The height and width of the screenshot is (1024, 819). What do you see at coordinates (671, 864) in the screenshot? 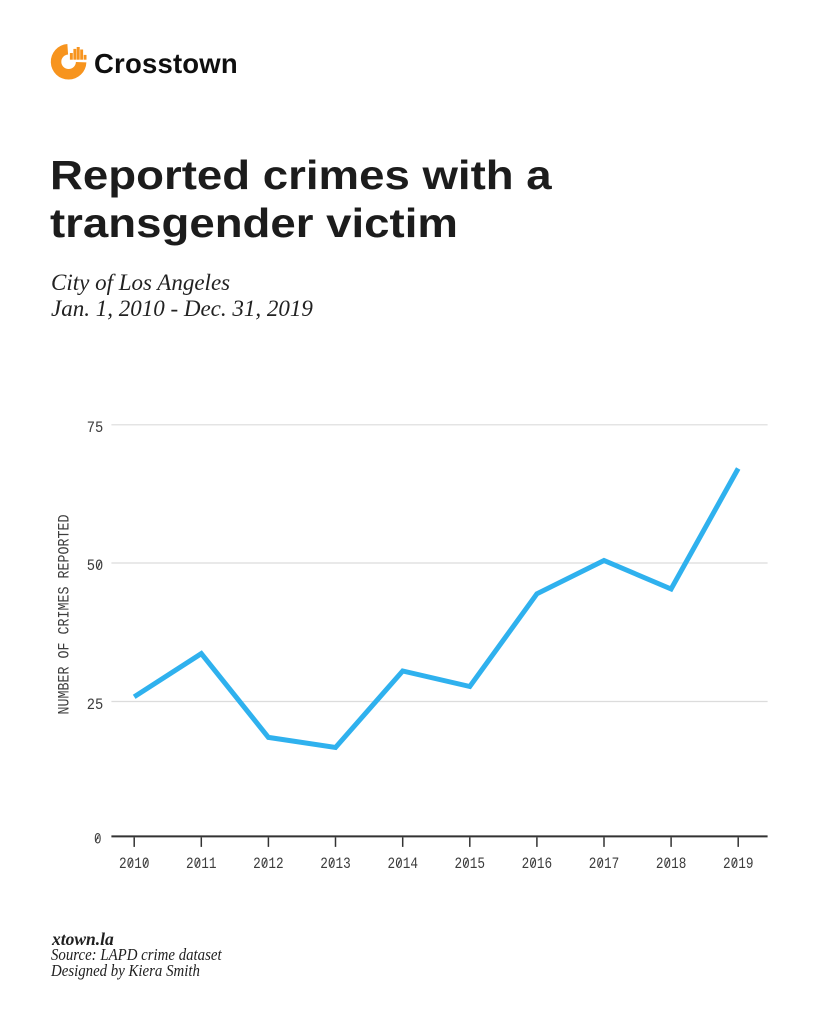
I see `svg-text: 2018` at bounding box center [671, 864].